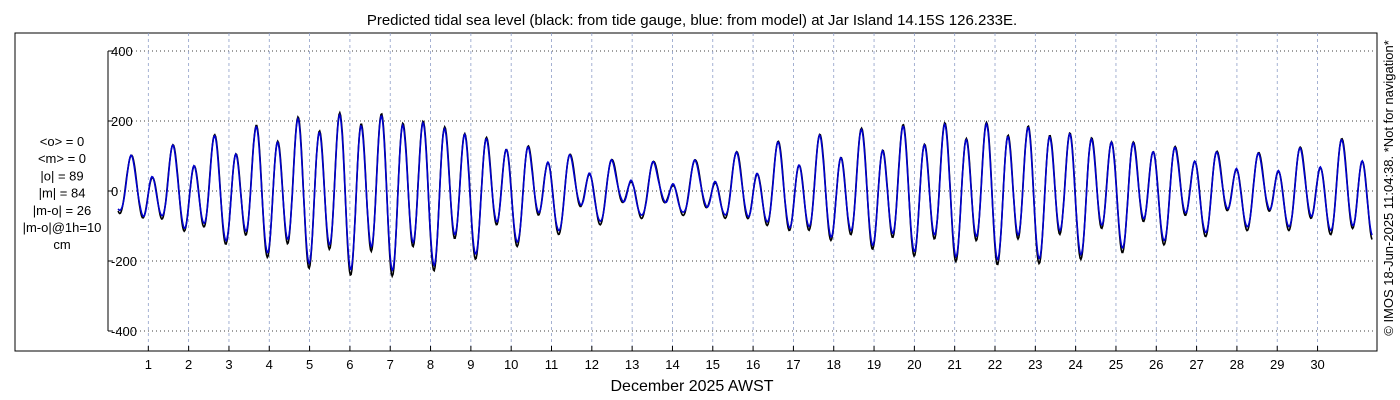 The width and height of the screenshot is (1400, 400). Describe the element at coordinates (914, 364) in the screenshot. I see `x-tick-label: 20` at that location.